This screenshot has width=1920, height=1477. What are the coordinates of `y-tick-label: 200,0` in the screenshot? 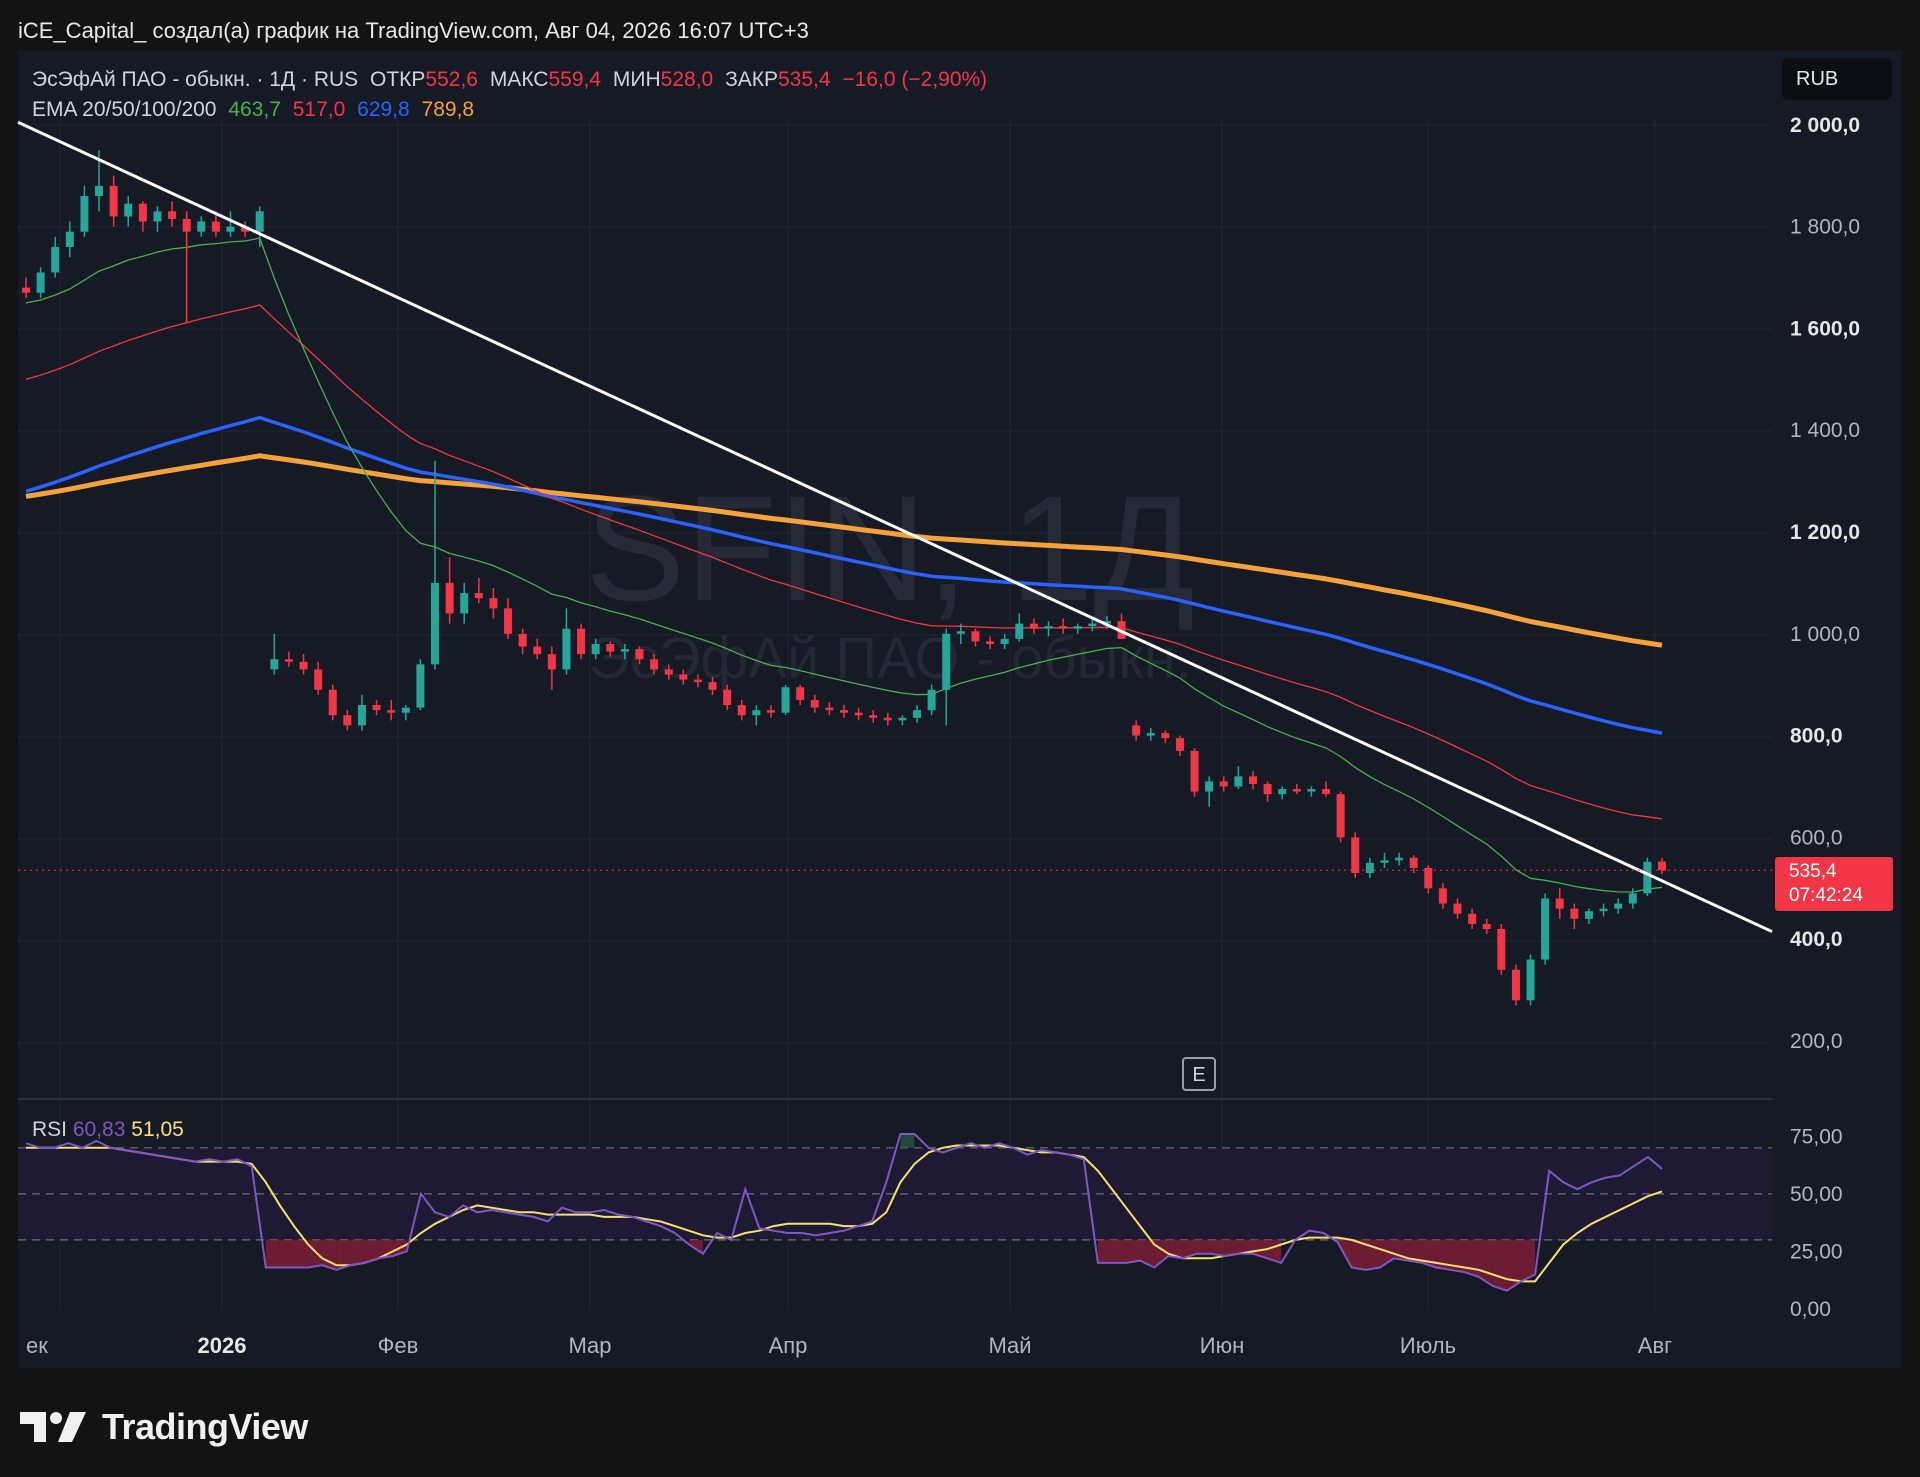 It's located at (1816, 1041).